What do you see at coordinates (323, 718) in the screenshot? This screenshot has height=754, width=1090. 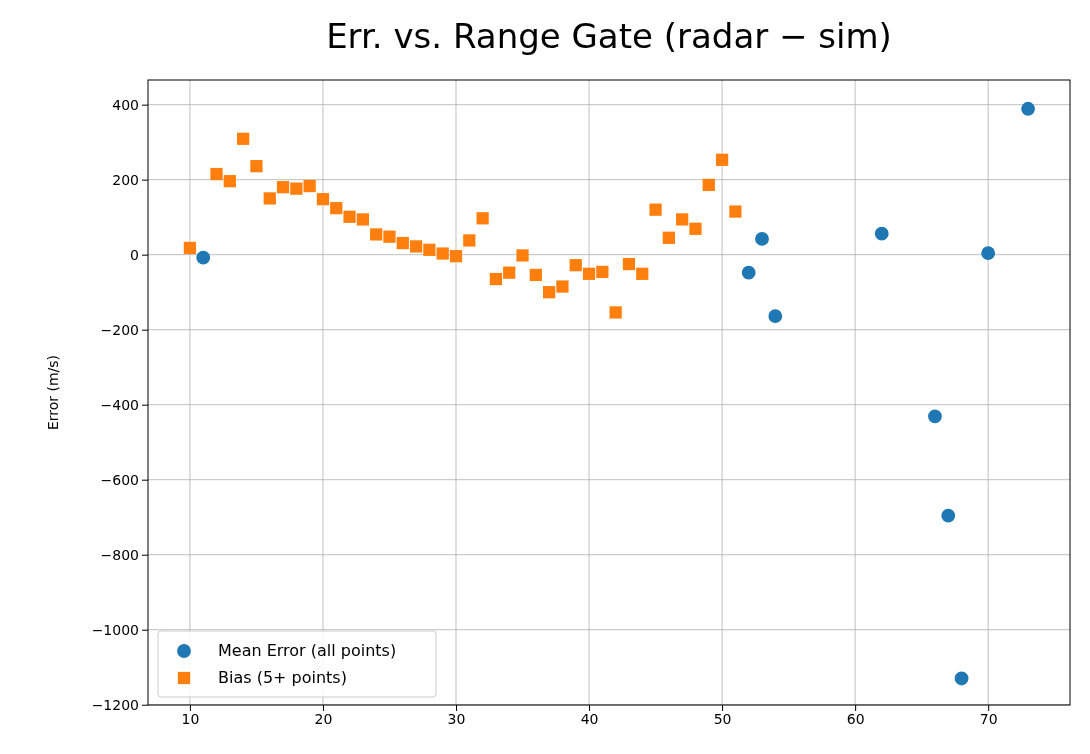 I see `x-tick-label: 20` at bounding box center [323, 718].